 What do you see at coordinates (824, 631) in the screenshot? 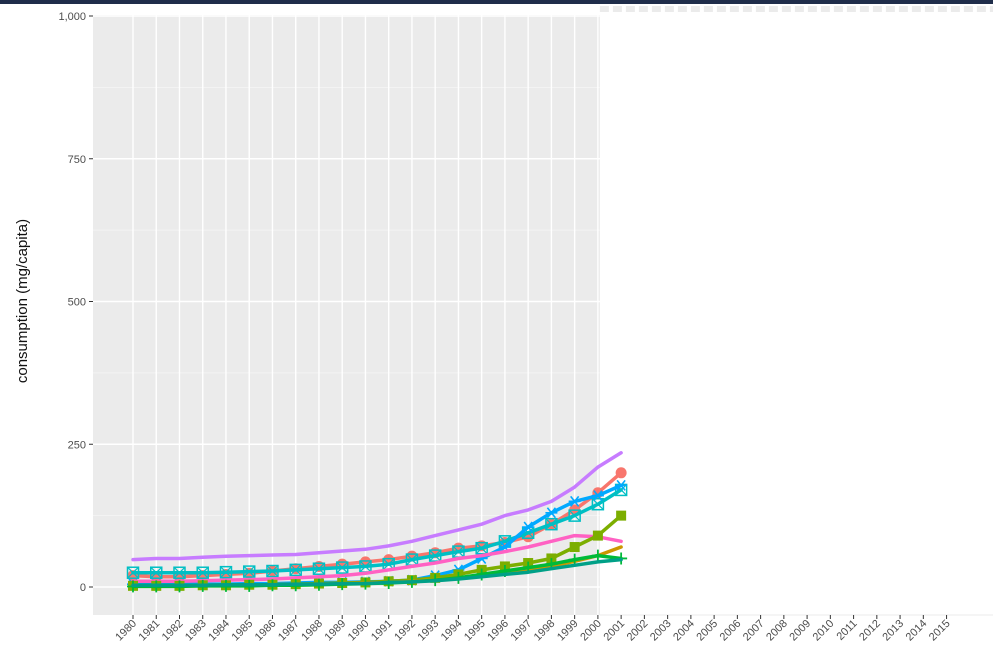
I see `x-tick-label: 2010` at bounding box center [824, 631].